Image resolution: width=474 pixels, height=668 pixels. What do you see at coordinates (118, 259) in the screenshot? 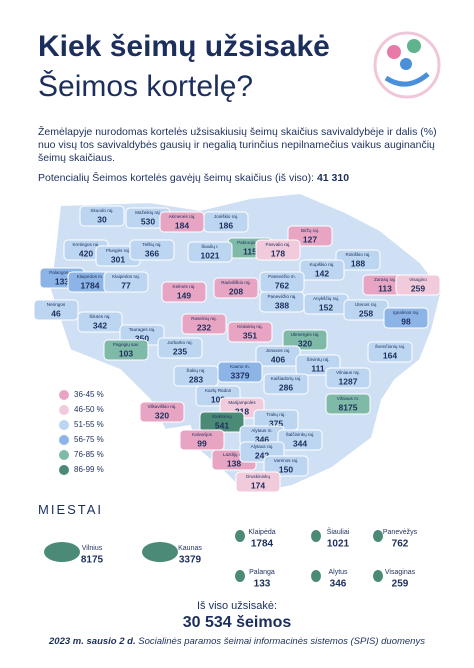
I see `region-value: 301` at bounding box center [118, 259].